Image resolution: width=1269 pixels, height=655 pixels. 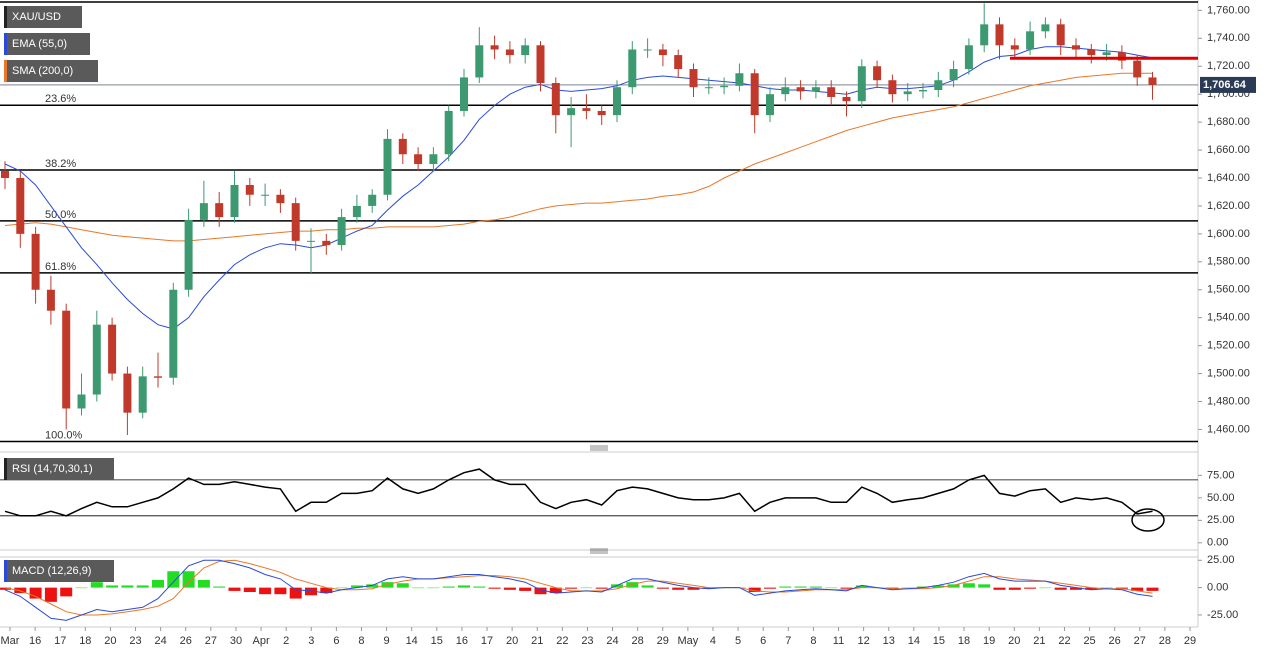 I want to click on x-tick-label: 23, so click(x=135, y=641).